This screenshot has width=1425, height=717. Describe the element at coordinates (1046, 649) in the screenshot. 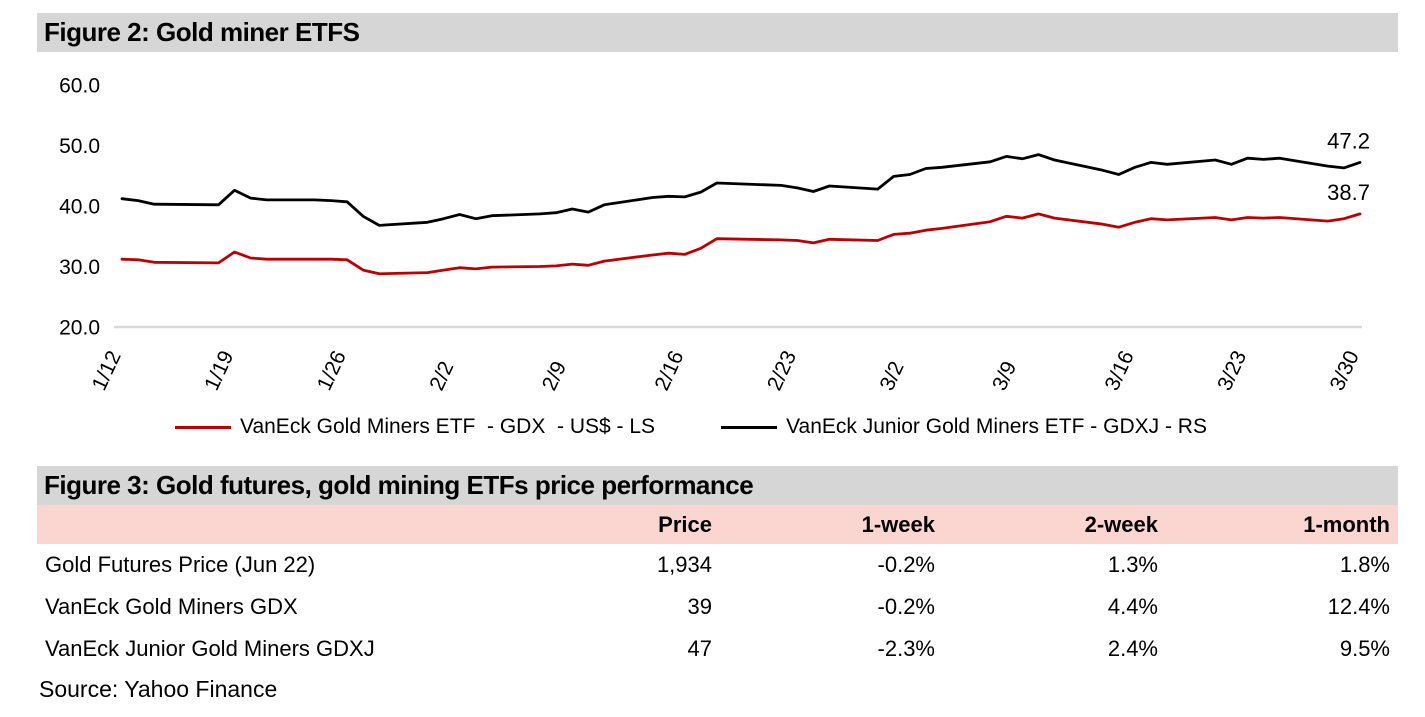

I see `cell-gdxj-2week: 2.4%` at that location.